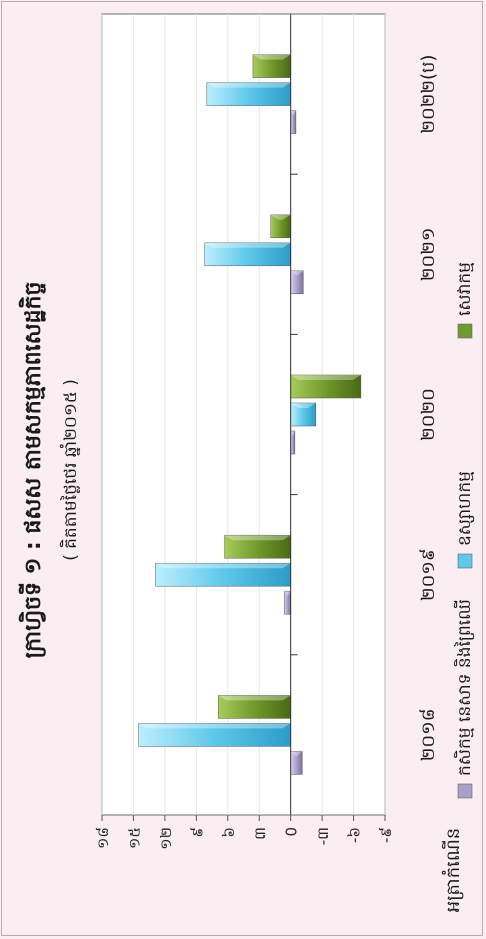  What do you see at coordinates (464, 687) in the screenshot?
I see `legend-label: កសិកម្ម នេសាទ និងព្រៃឈើ` at bounding box center [464, 687].